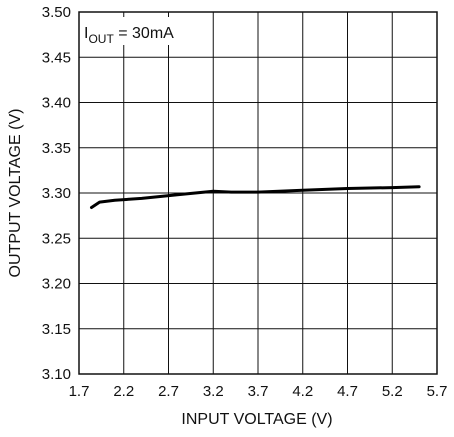  I want to click on x-tick-label: 2.2, so click(123, 391).